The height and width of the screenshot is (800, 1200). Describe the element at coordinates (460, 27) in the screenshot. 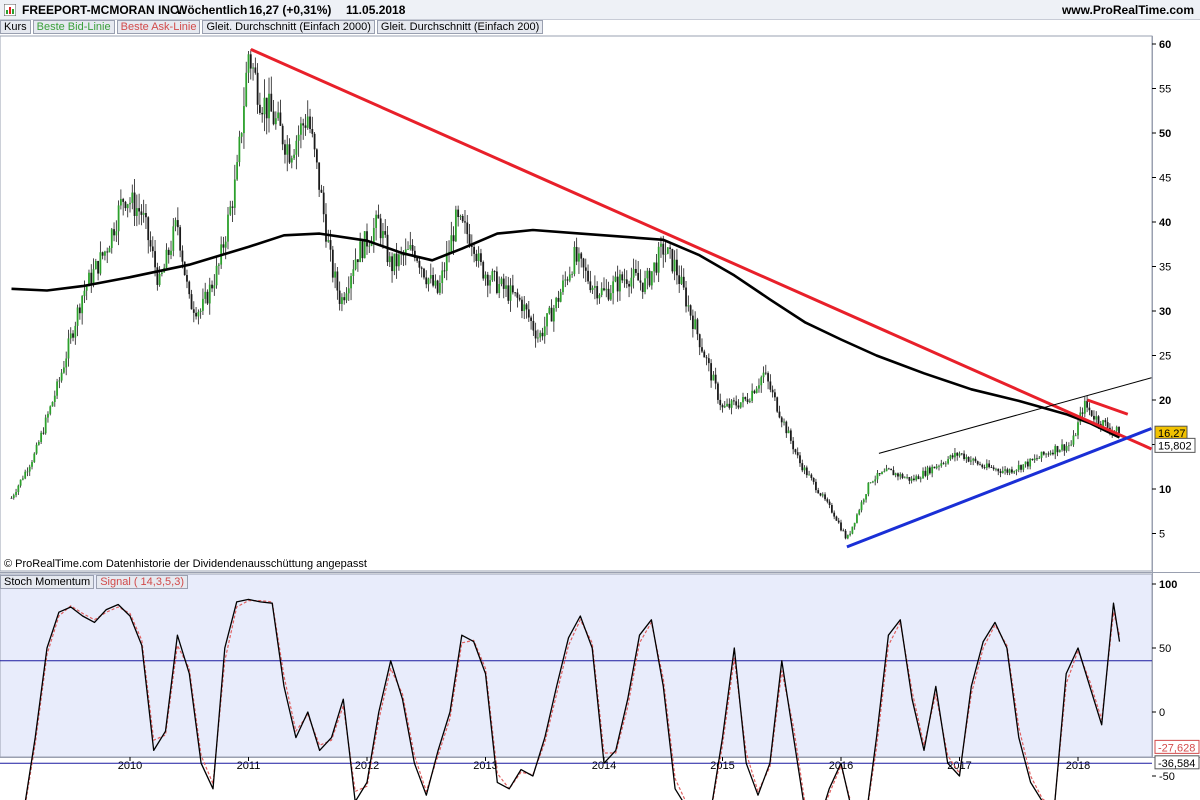

I see `legend-ma-200: Gleit. Durchschnitt (Einfach 200)` at that location.